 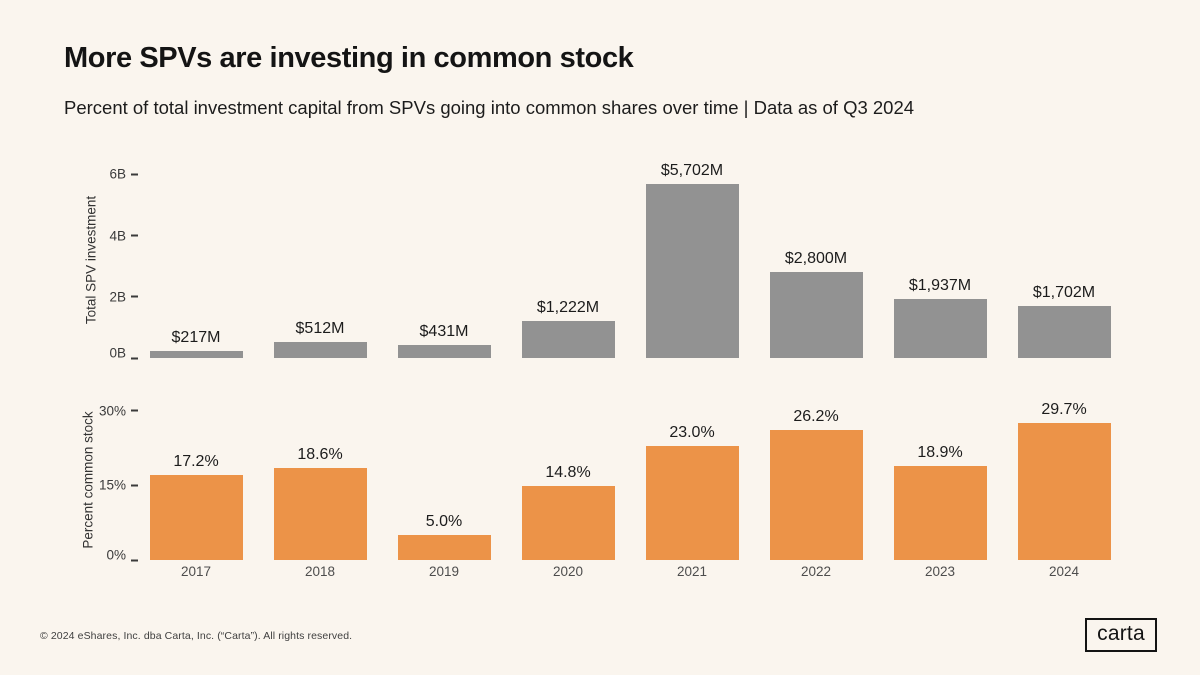 I want to click on bar-group-2017: 17.2%, so click(x=196, y=480).